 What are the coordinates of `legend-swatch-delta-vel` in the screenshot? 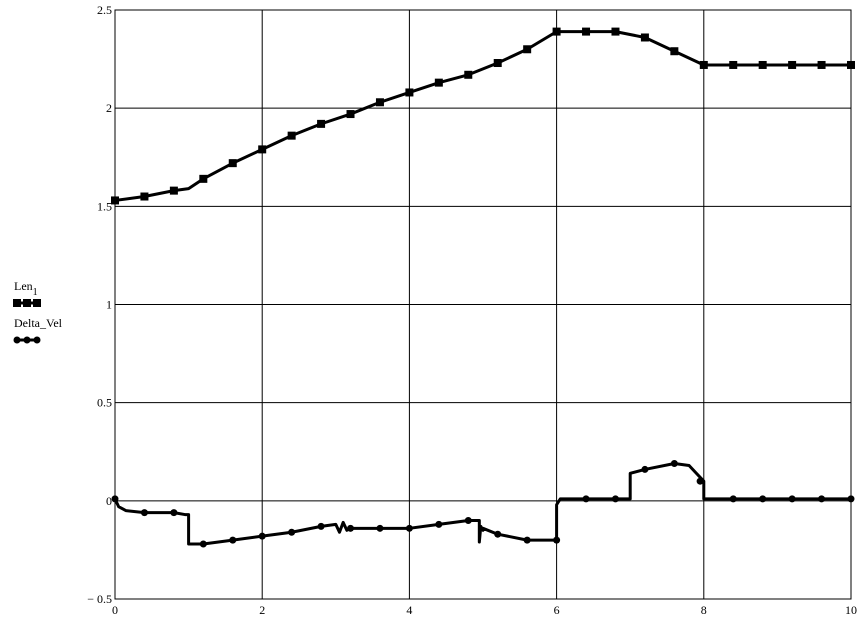 It's located at (27, 340).